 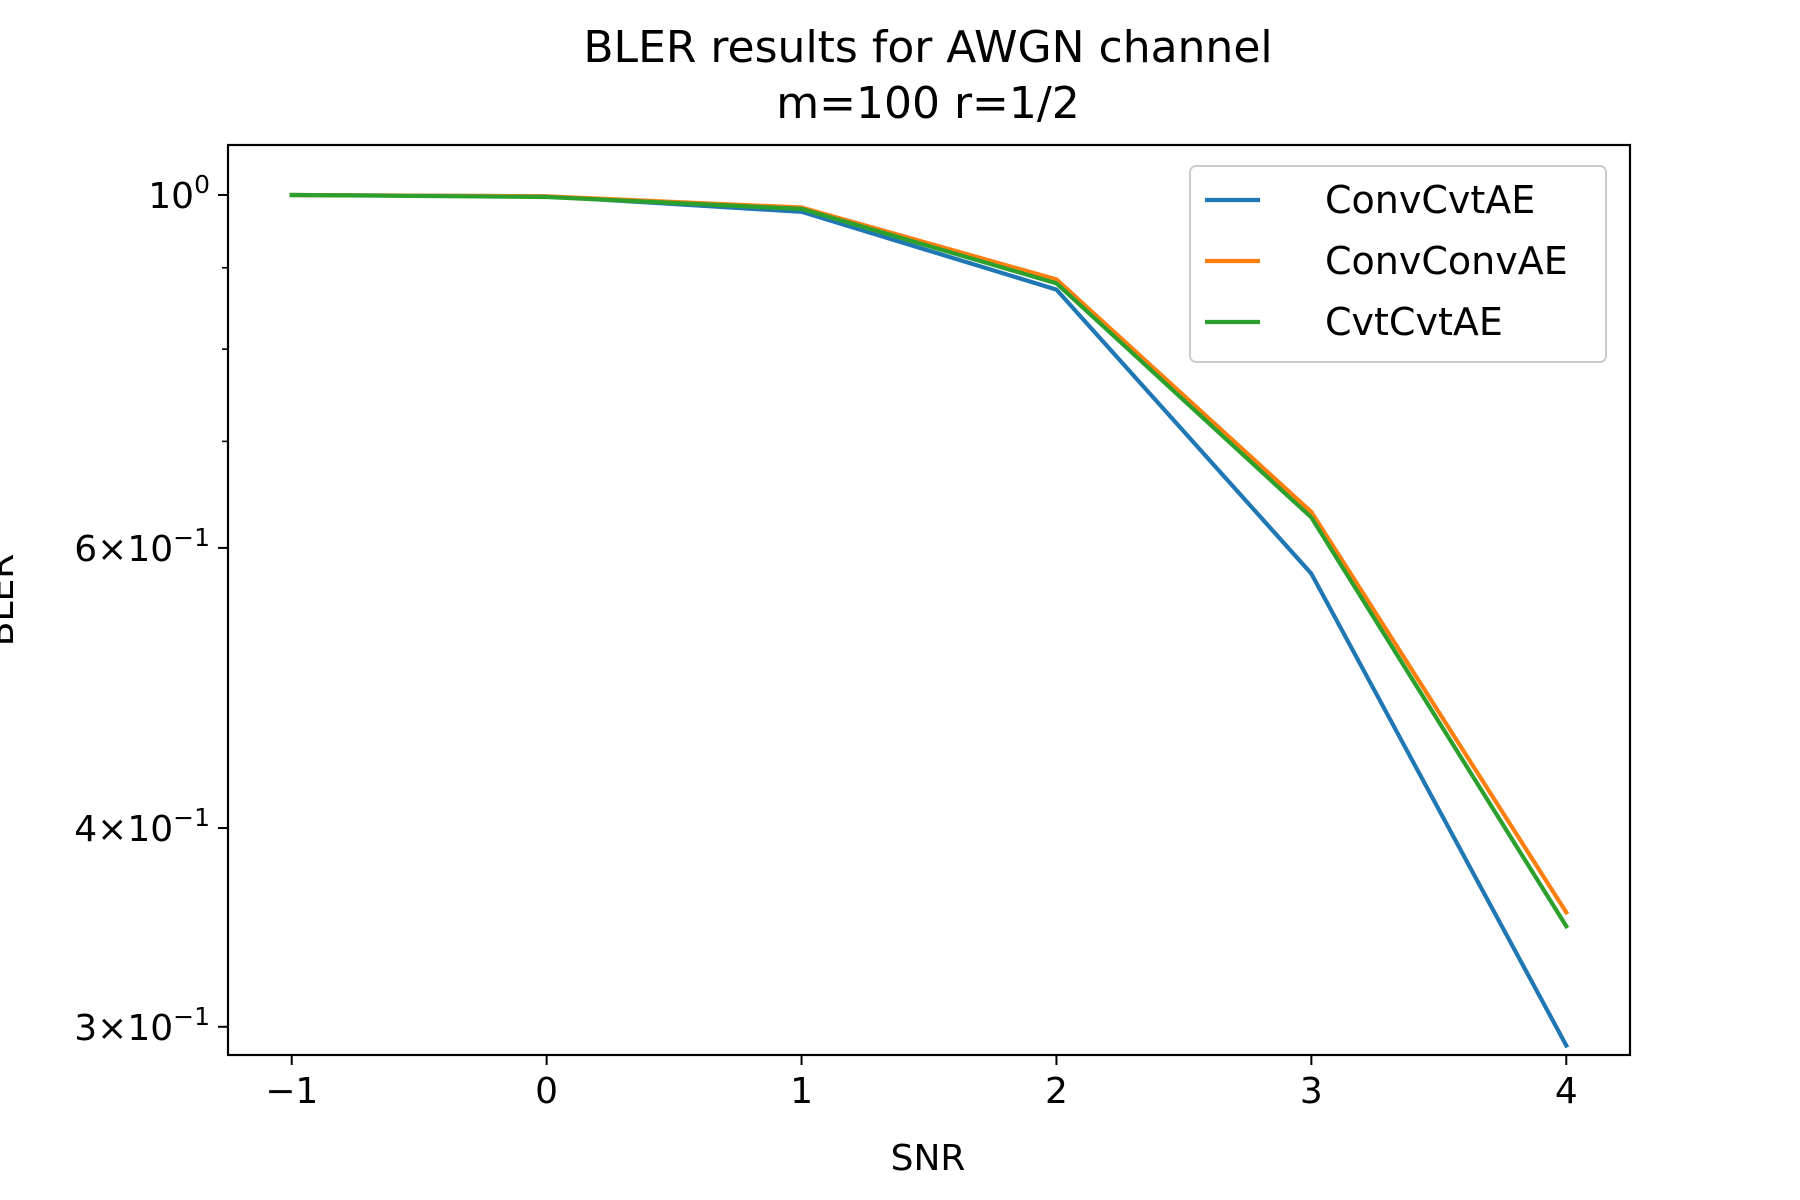 What do you see at coordinates (179, 193) in the screenshot?
I see `y-tick-label: 100` at bounding box center [179, 193].